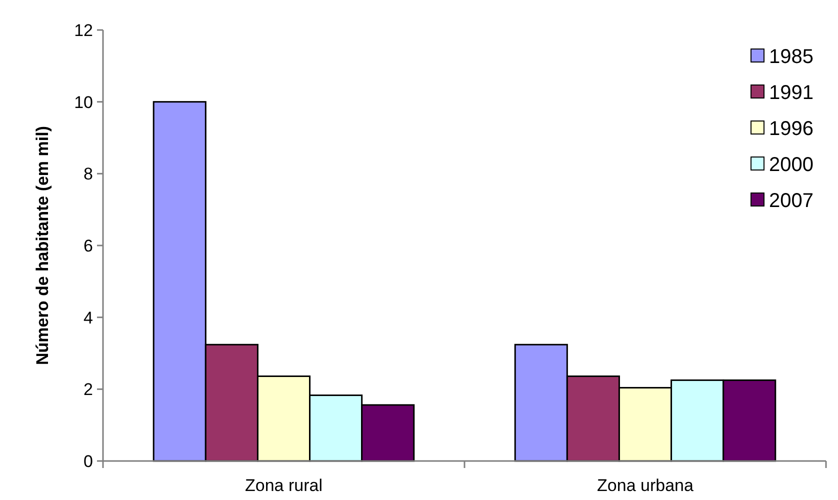  What do you see at coordinates (83, 30) in the screenshot?
I see `y-tick-label: 12` at bounding box center [83, 30].